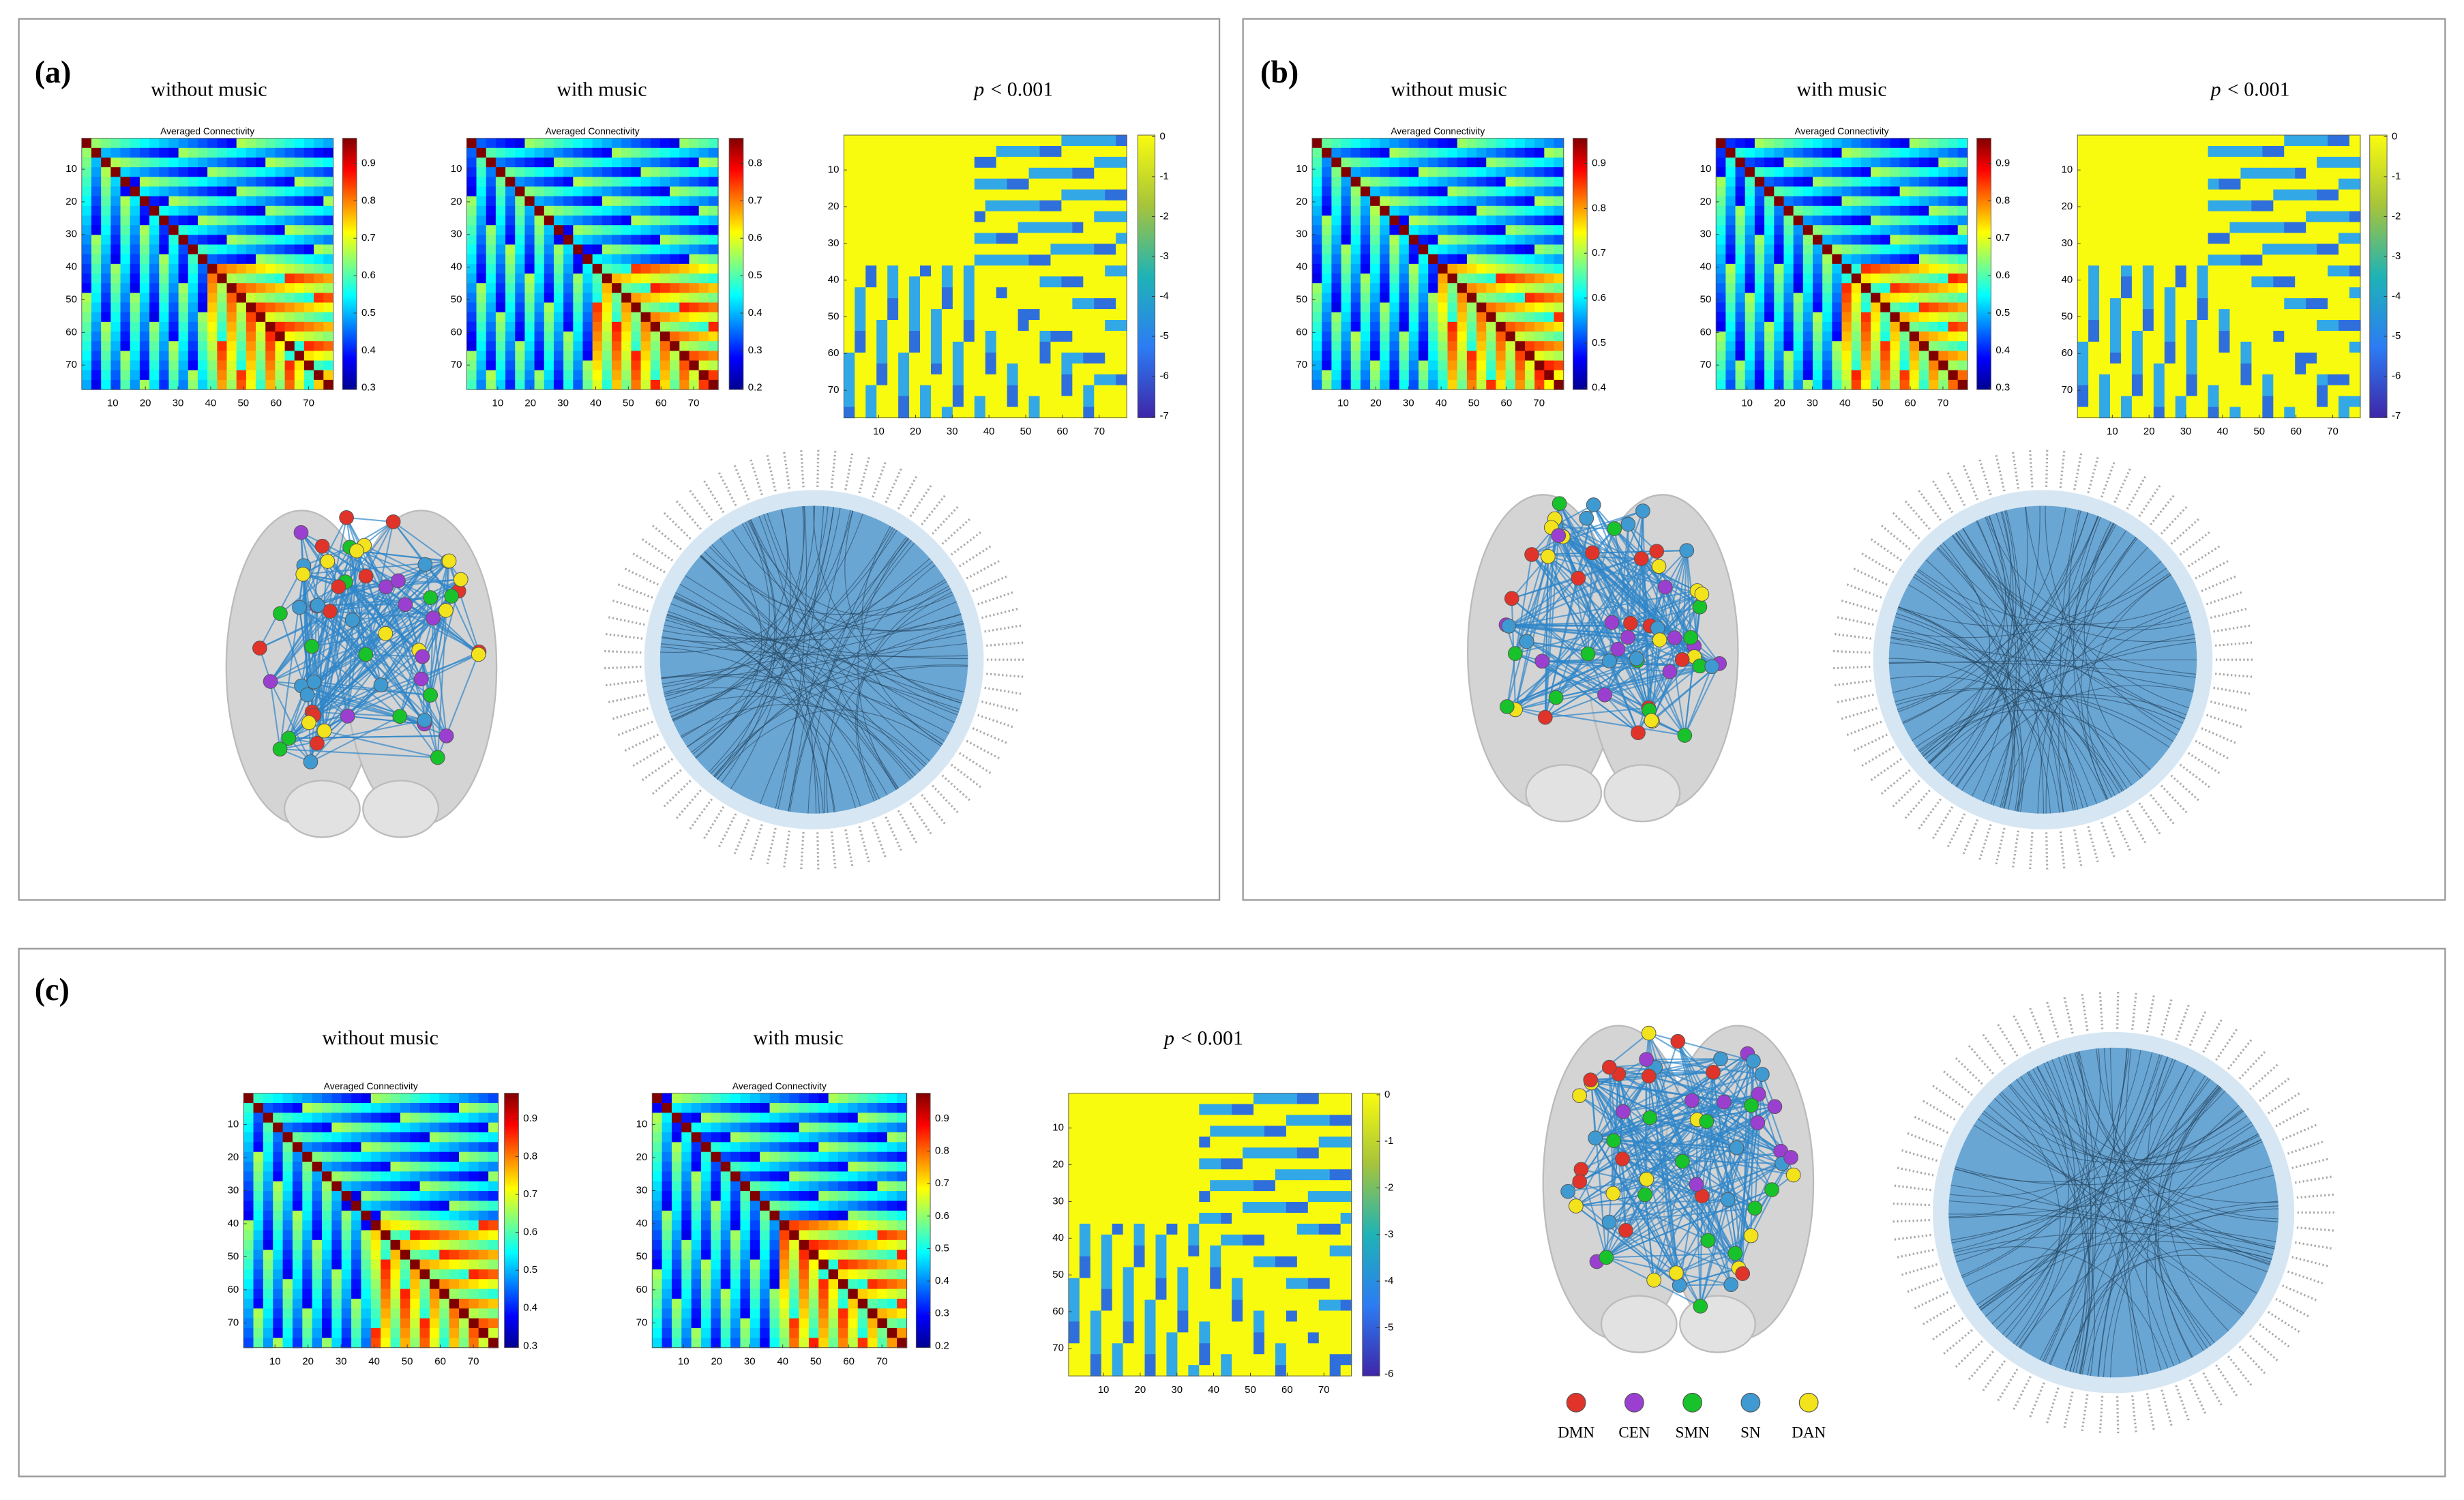 The width and height of the screenshot is (2464, 1500). Describe the element at coordinates (362, 674) in the screenshot. I see `brain-render` at that location.